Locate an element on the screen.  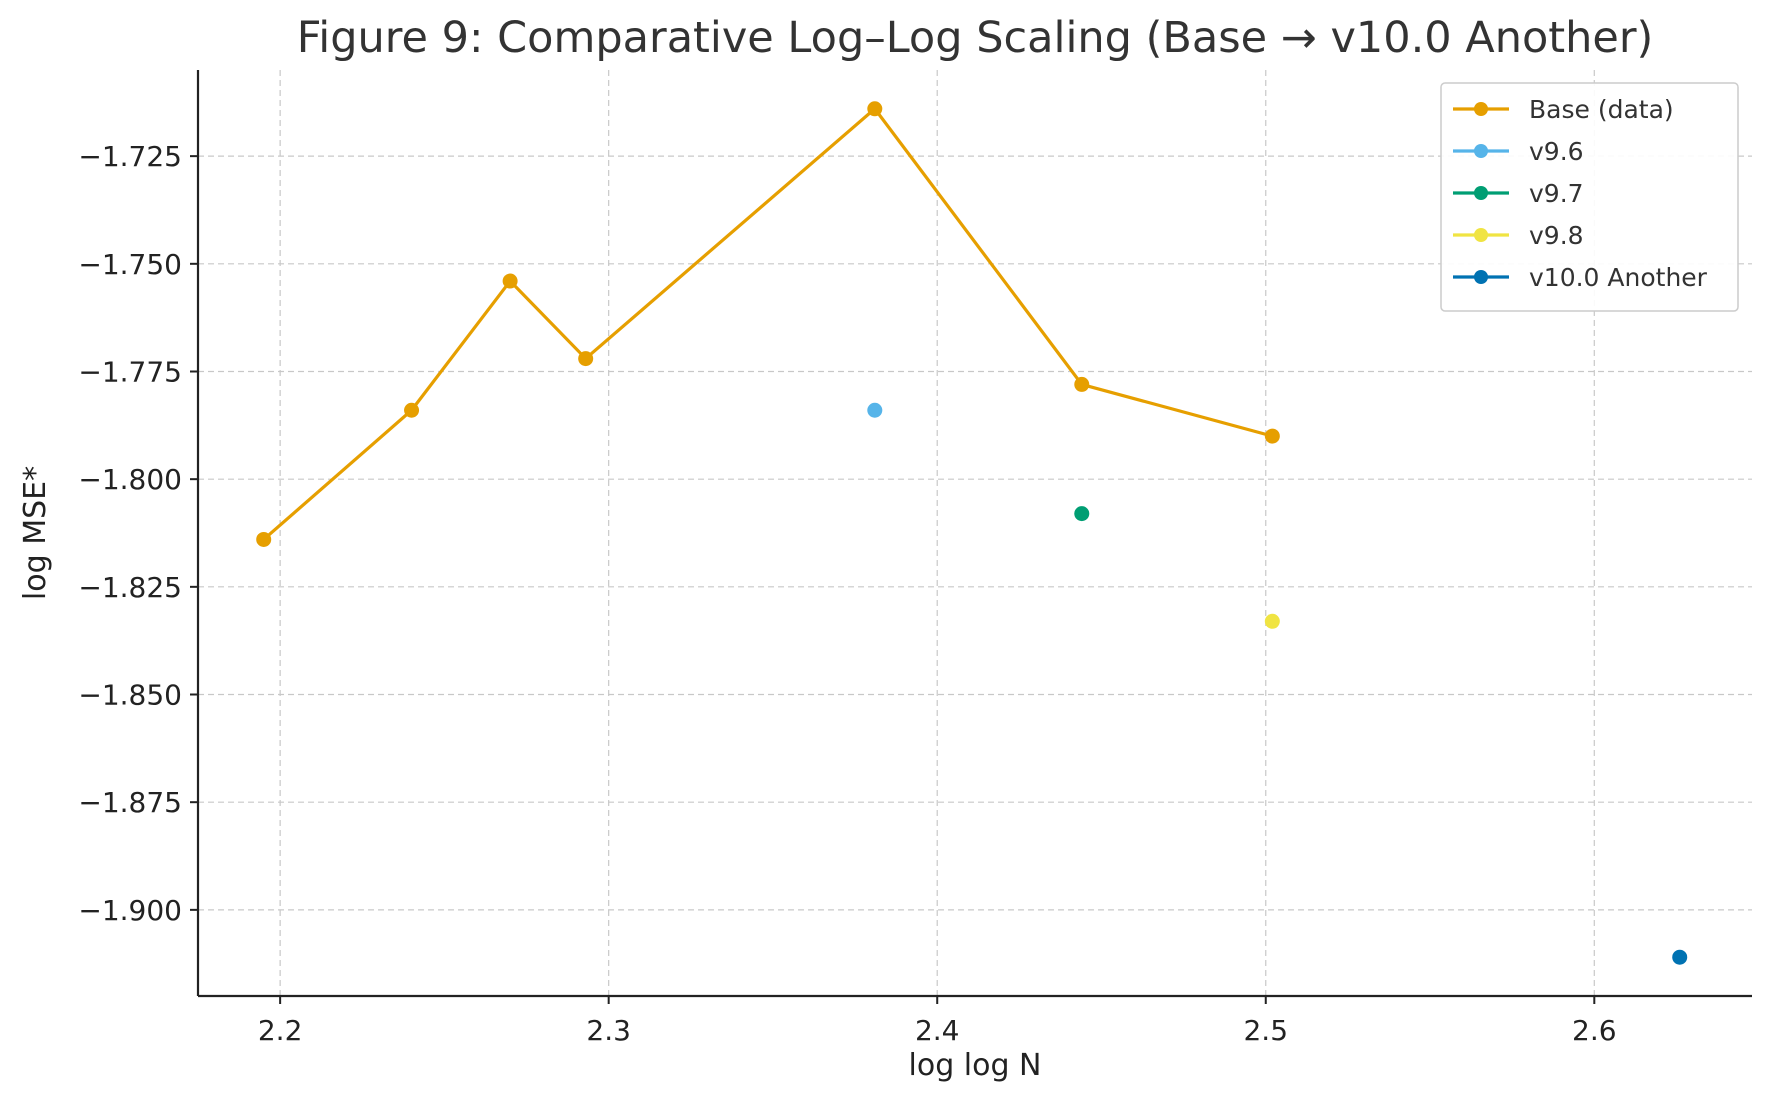
legend-label-v9-8: v9.8 is located at coordinates (1556, 235).